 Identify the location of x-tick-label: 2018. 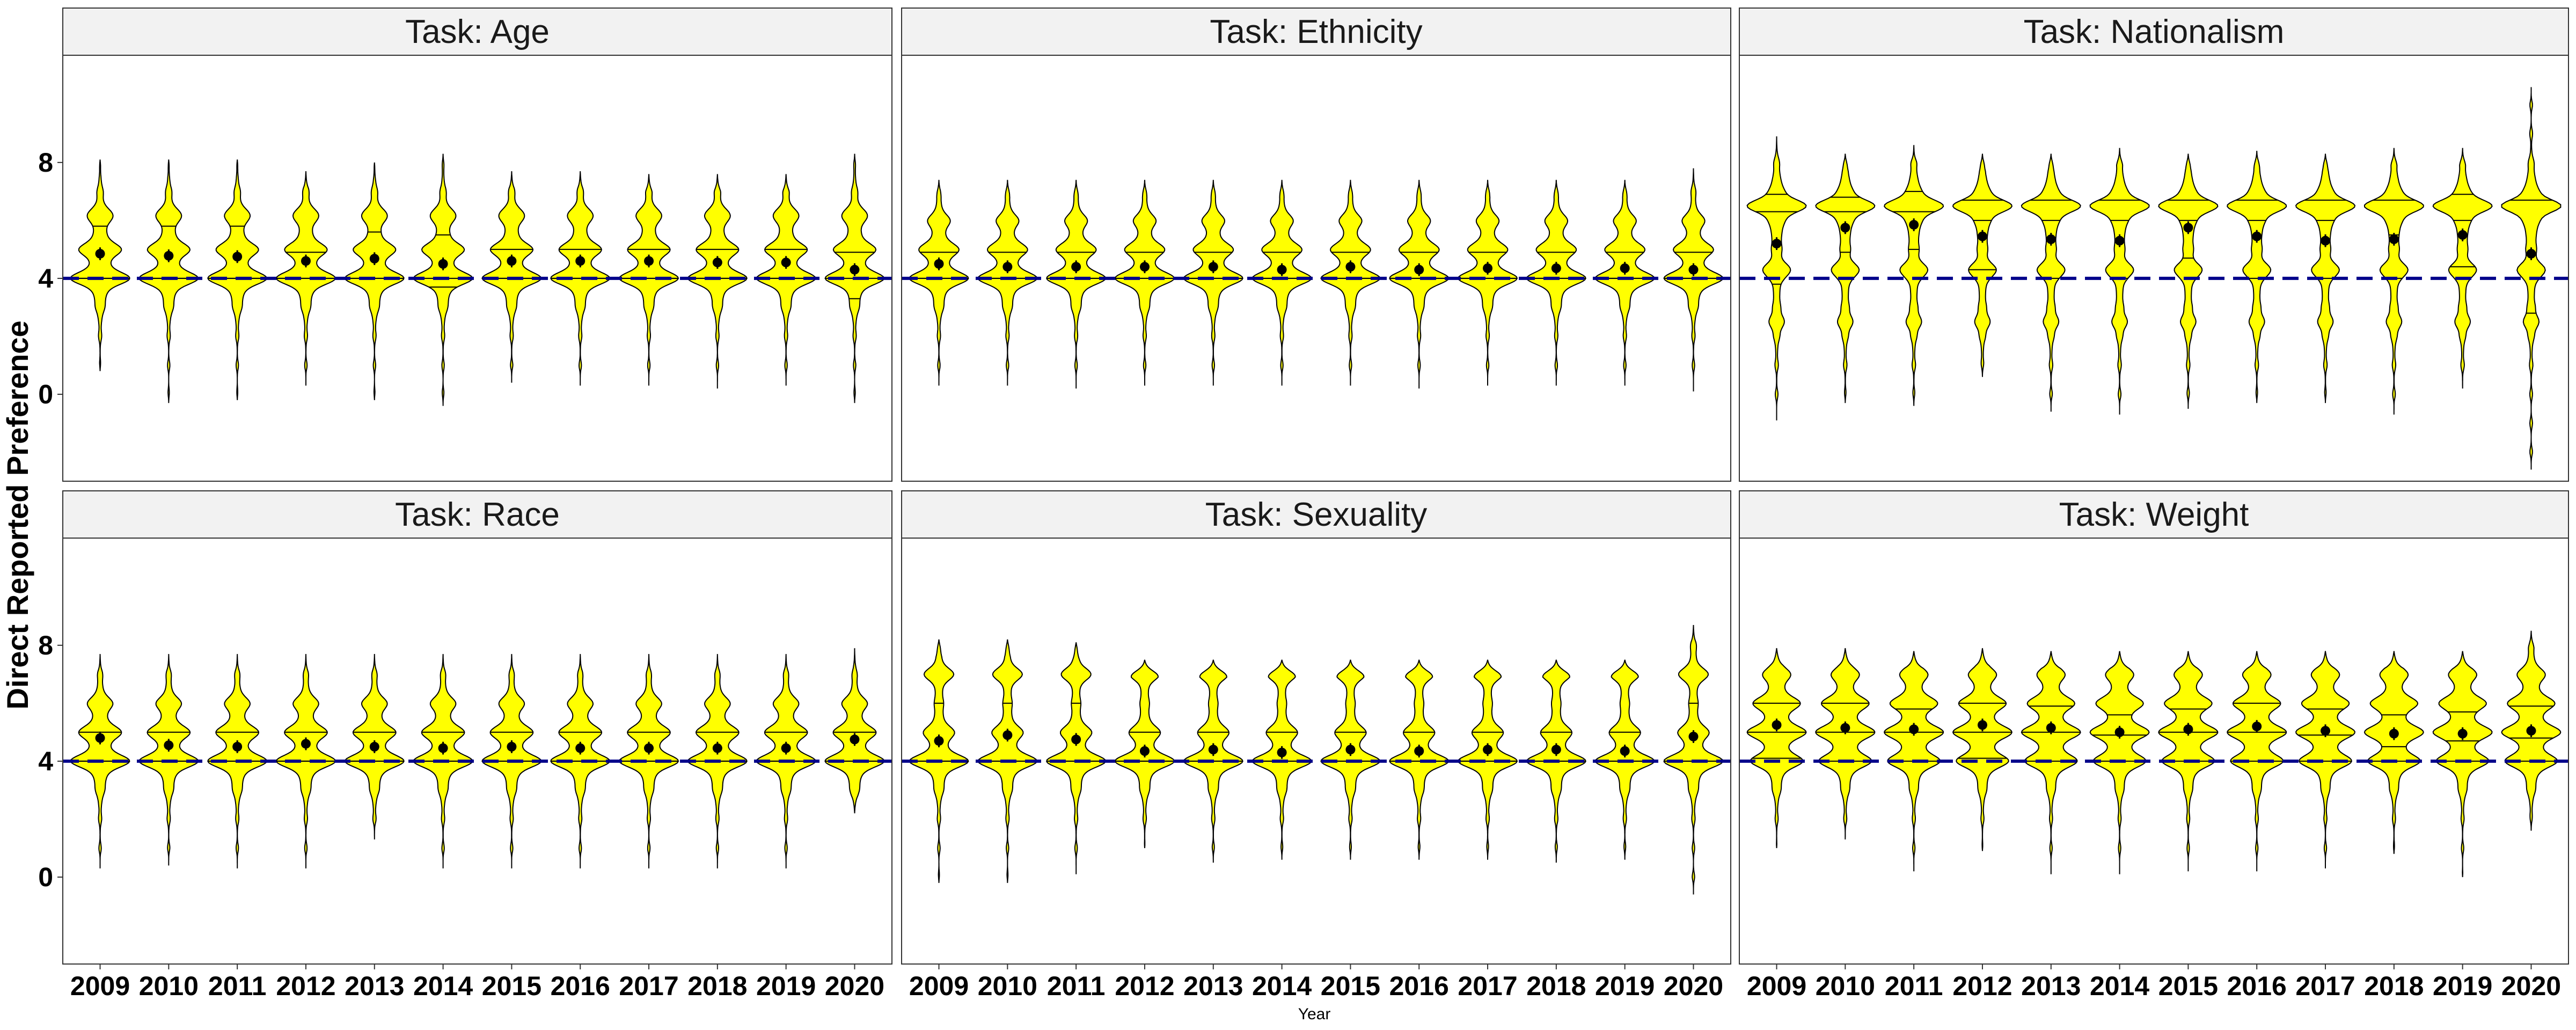
(2394, 986).